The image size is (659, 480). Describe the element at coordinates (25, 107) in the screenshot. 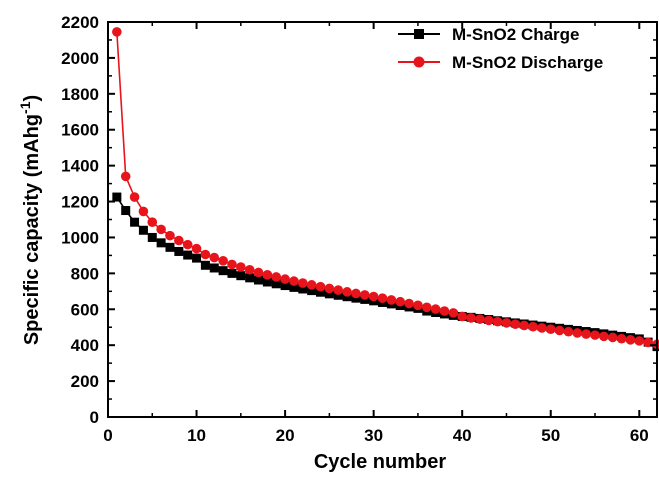

I see `y-axis-label-superscript: -1` at that location.